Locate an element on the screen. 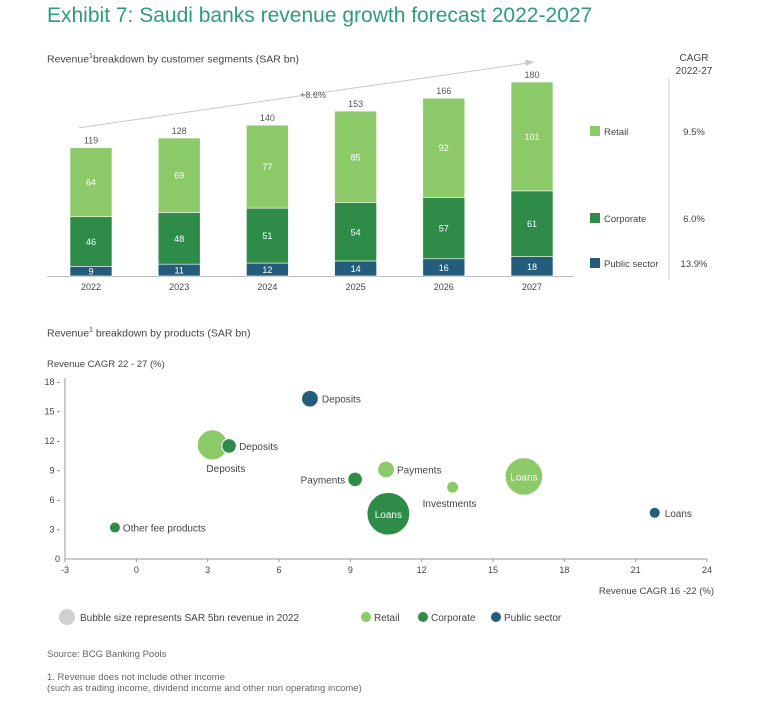  footnote-line1: 1. Revenue does not include other income is located at coordinates (136, 677).